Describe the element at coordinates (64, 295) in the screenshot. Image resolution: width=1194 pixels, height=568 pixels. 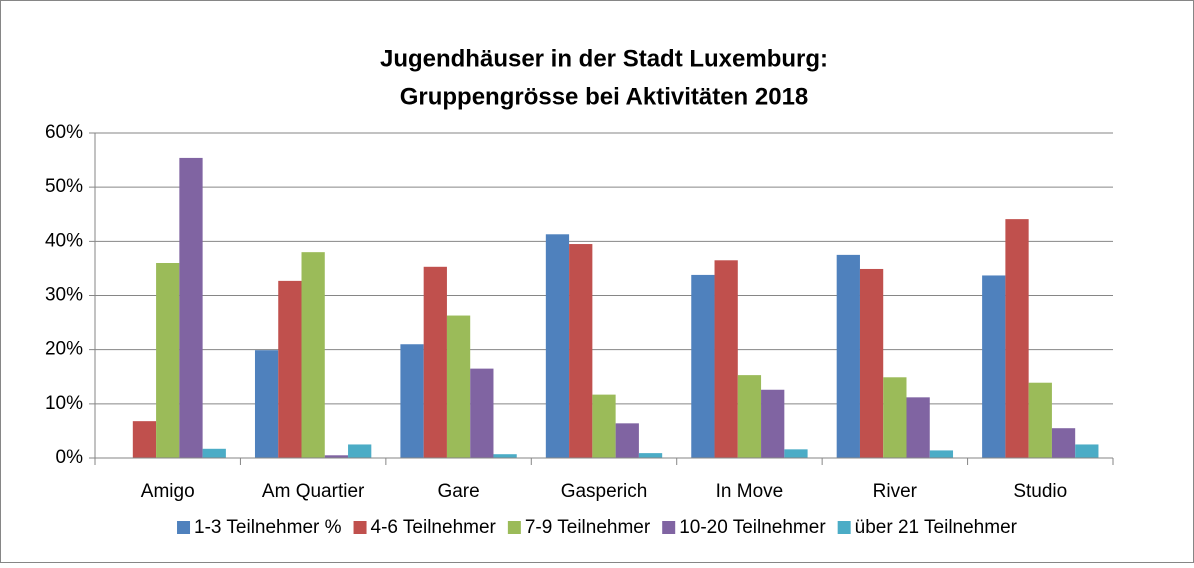
I see `y-tick-label: 30%` at that location.